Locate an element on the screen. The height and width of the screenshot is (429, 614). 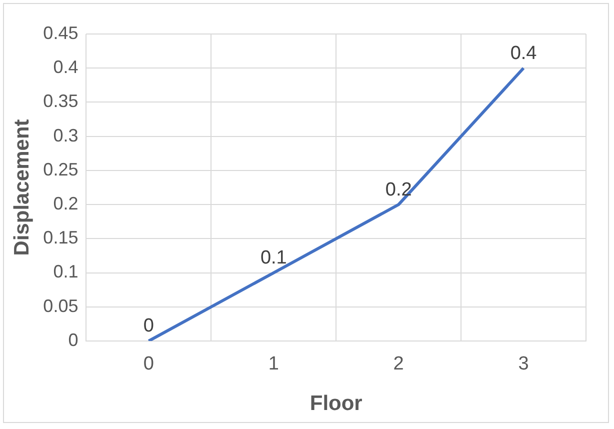
data-label: 0.1 is located at coordinates (273, 258).